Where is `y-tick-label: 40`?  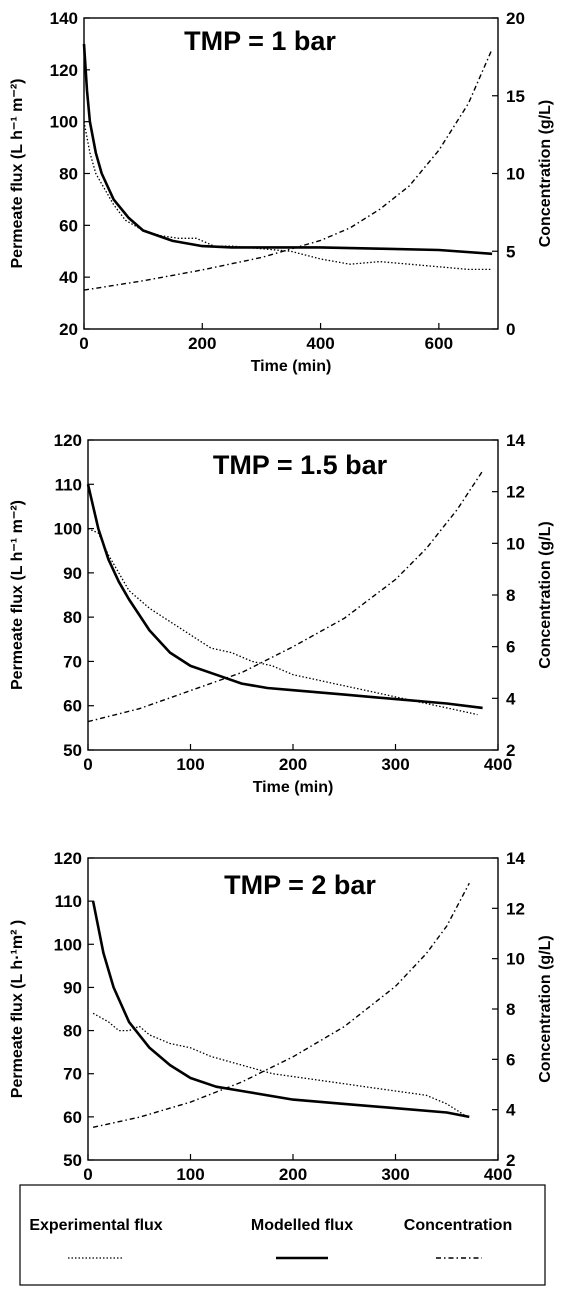 y-tick-label: 40 is located at coordinates (68, 277).